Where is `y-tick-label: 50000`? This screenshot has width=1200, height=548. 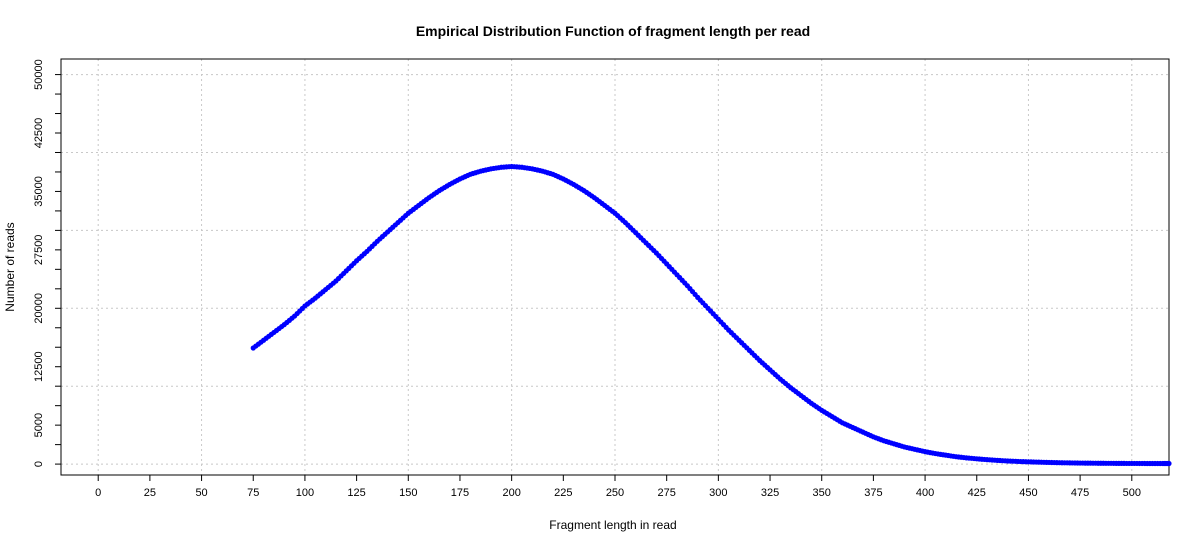
y-tick-label: 50000 is located at coordinates (39, 74).